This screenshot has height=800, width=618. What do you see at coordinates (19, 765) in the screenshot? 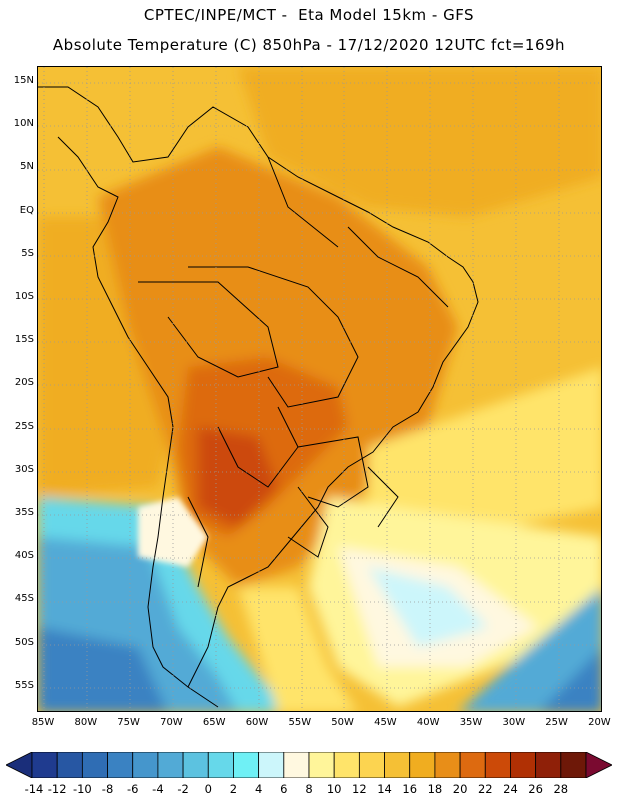
I see `colorbar-low-arrow` at bounding box center [19, 765].